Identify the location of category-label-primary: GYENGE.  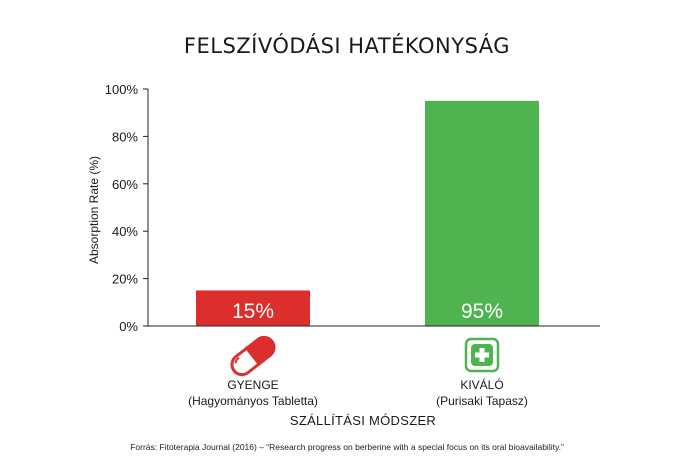
(252, 385).